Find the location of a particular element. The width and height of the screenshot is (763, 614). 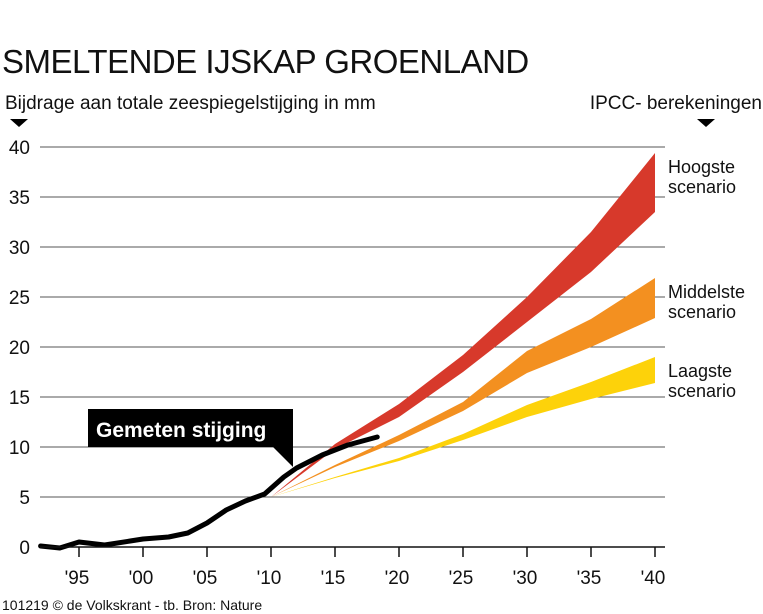

scenario-label: Hoogste is located at coordinates (701, 167).